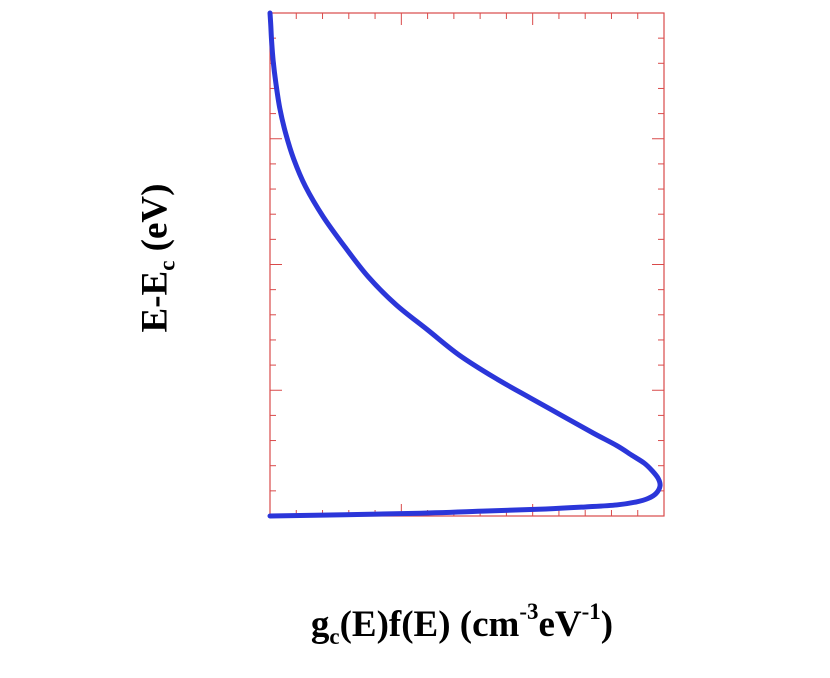 This screenshot has height=678, width=830. What do you see at coordinates (462, 624) in the screenshot?
I see `x-axis-title: gc(E)f(E) (cm-3eV-1)` at bounding box center [462, 624].